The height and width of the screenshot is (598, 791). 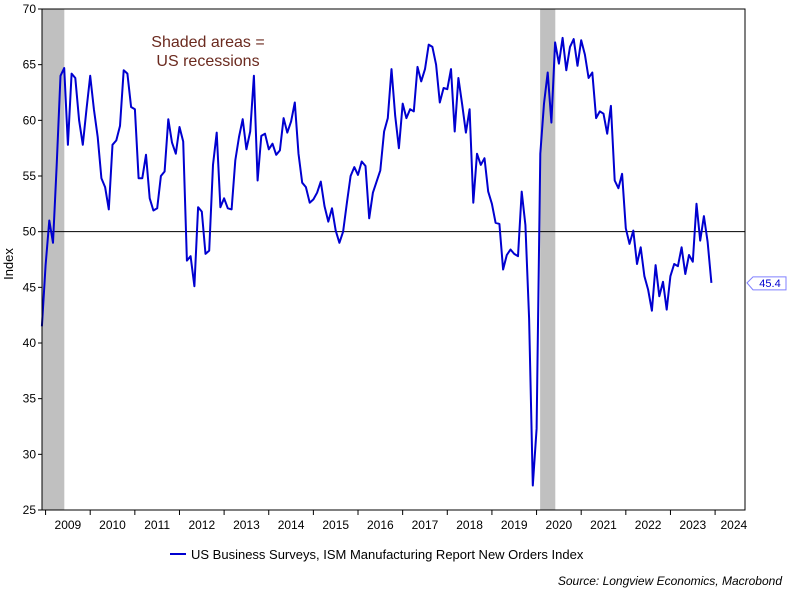 I want to click on x-tick-label: 2013, so click(x=246, y=525).